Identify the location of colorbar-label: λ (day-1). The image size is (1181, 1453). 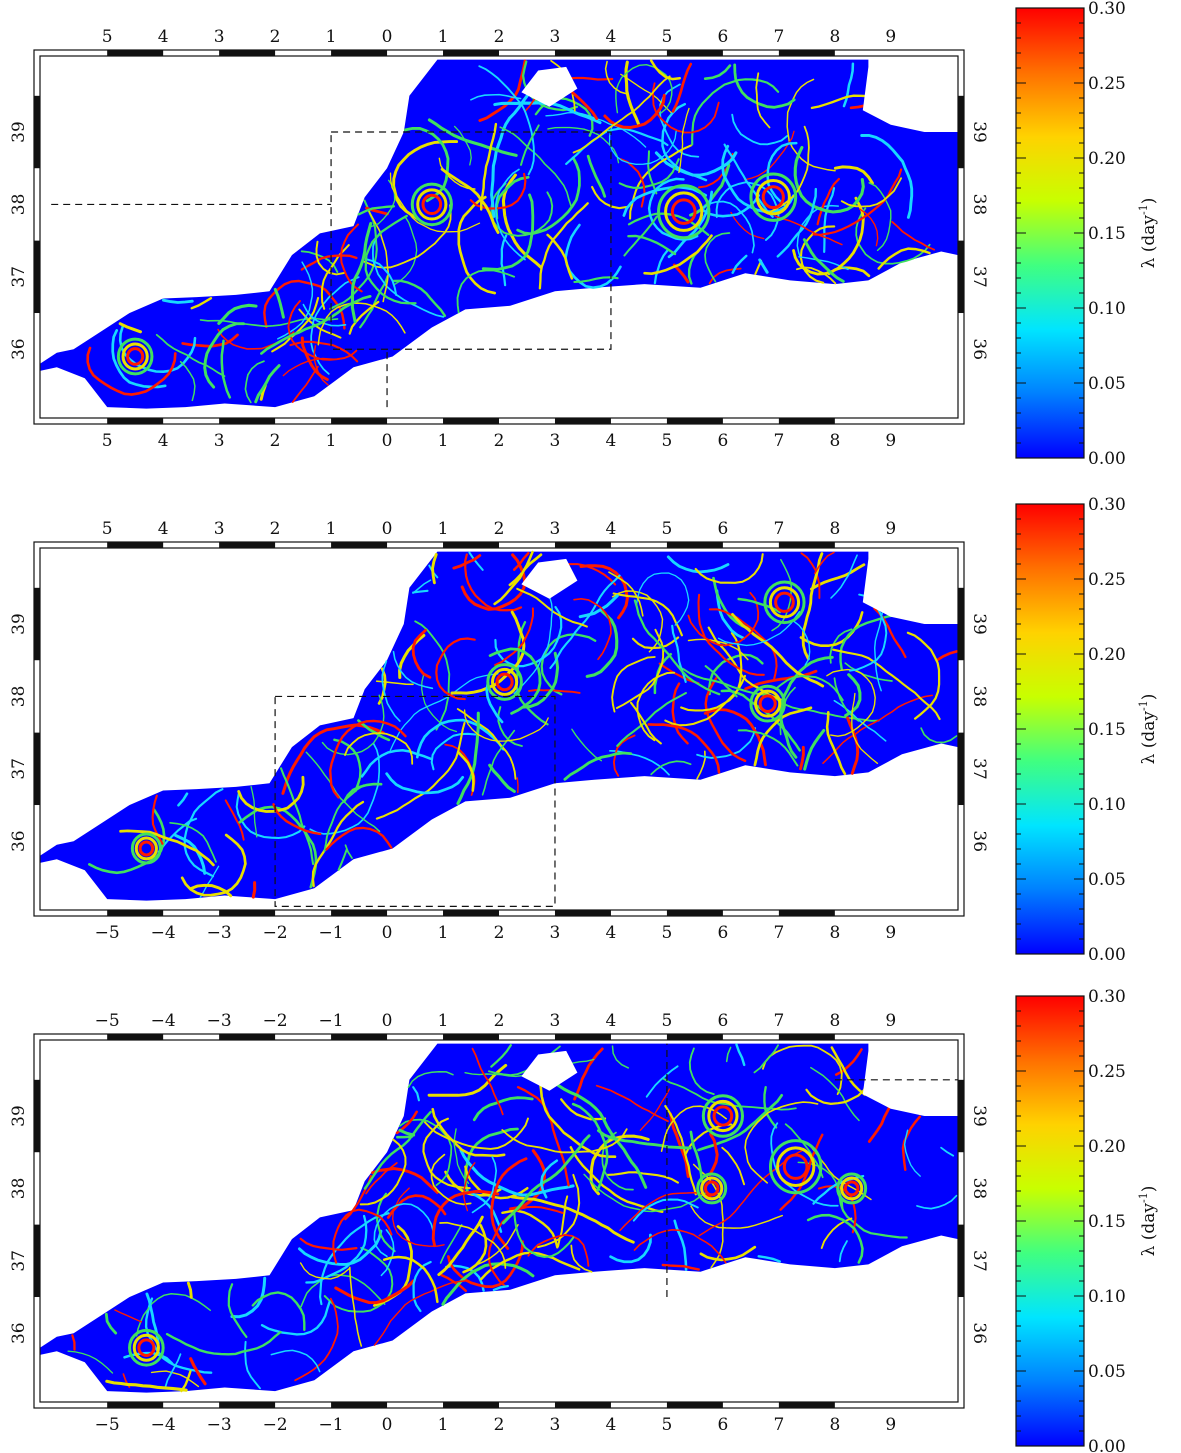
(1148, 1221).